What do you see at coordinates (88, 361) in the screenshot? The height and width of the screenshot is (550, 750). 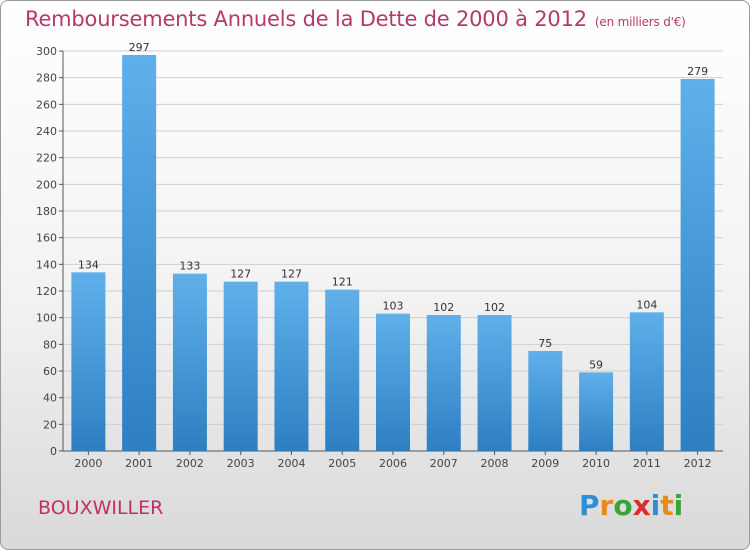 I see `bar-2000` at bounding box center [88, 361].